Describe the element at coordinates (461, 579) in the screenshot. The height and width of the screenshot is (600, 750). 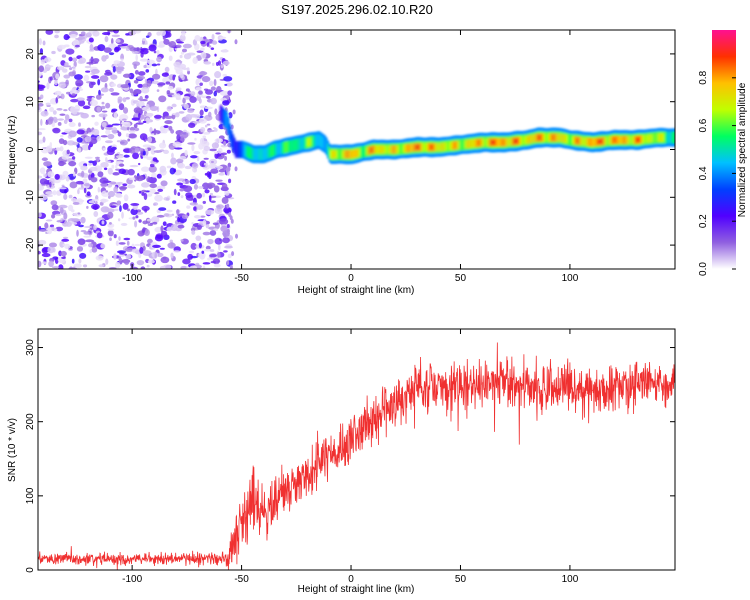
I see `x-tick-label: 50` at that location.